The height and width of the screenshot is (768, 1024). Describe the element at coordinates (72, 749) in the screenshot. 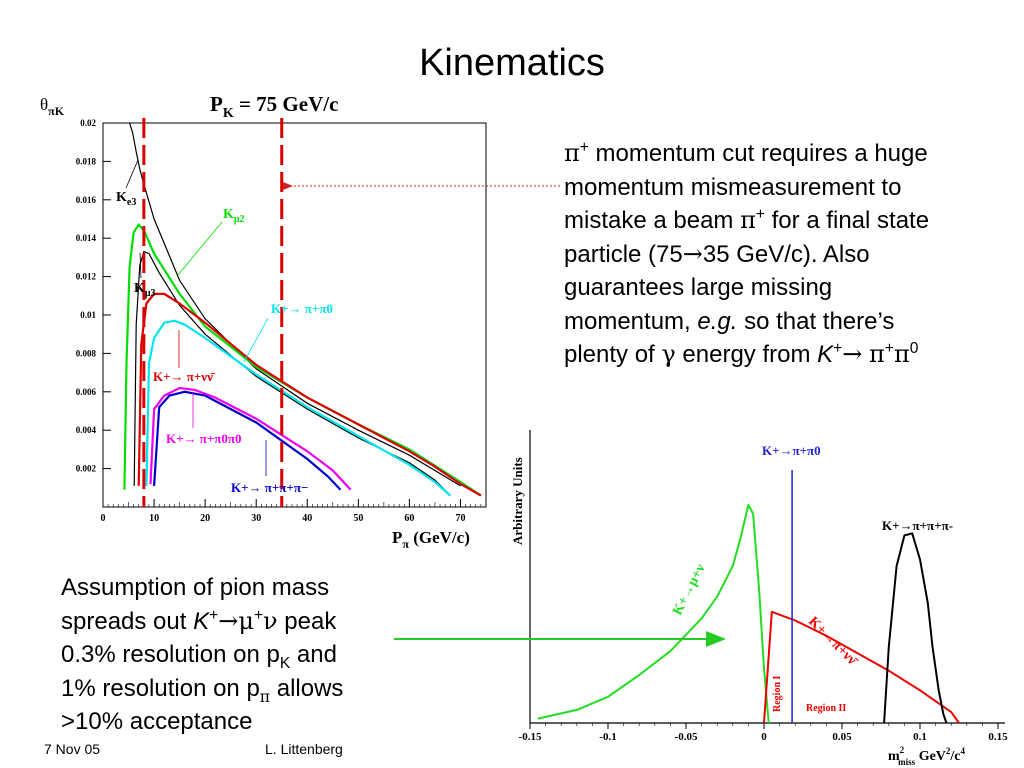

I see `footer-date: 7 Nov 05` at that location.